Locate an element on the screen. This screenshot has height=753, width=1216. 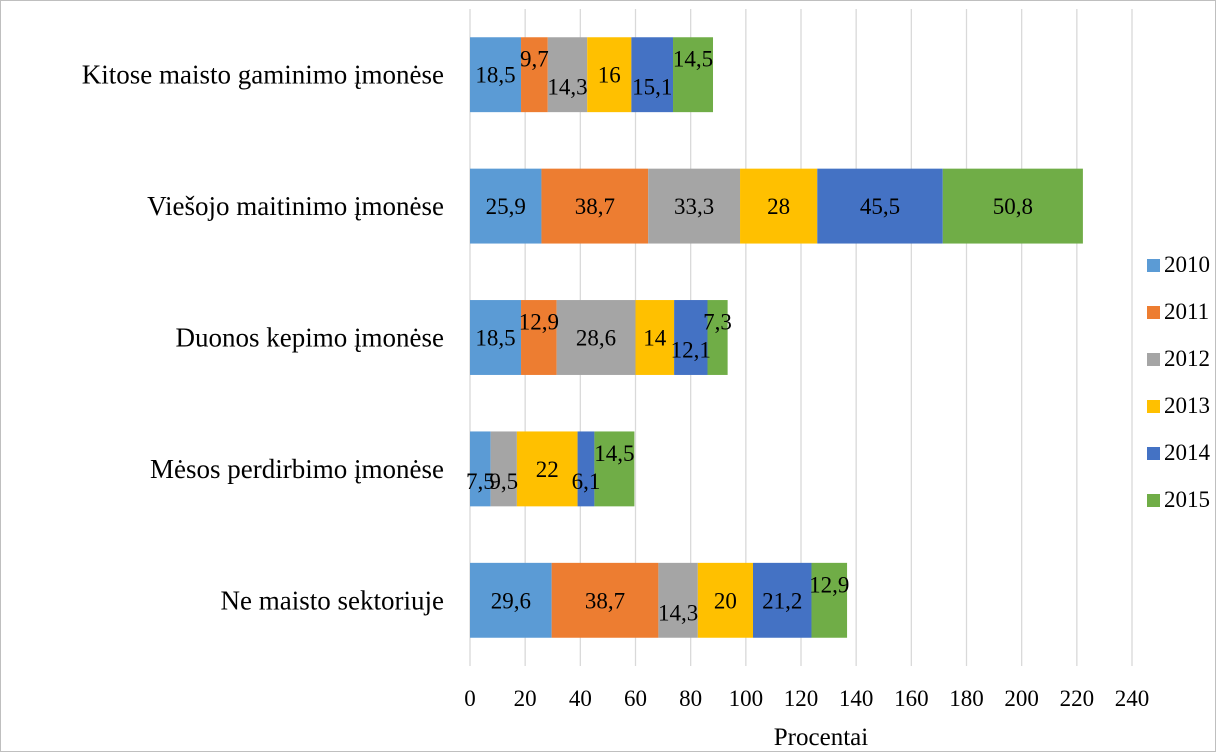
x-tick-label: 60 is located at coordinates (635, 698).